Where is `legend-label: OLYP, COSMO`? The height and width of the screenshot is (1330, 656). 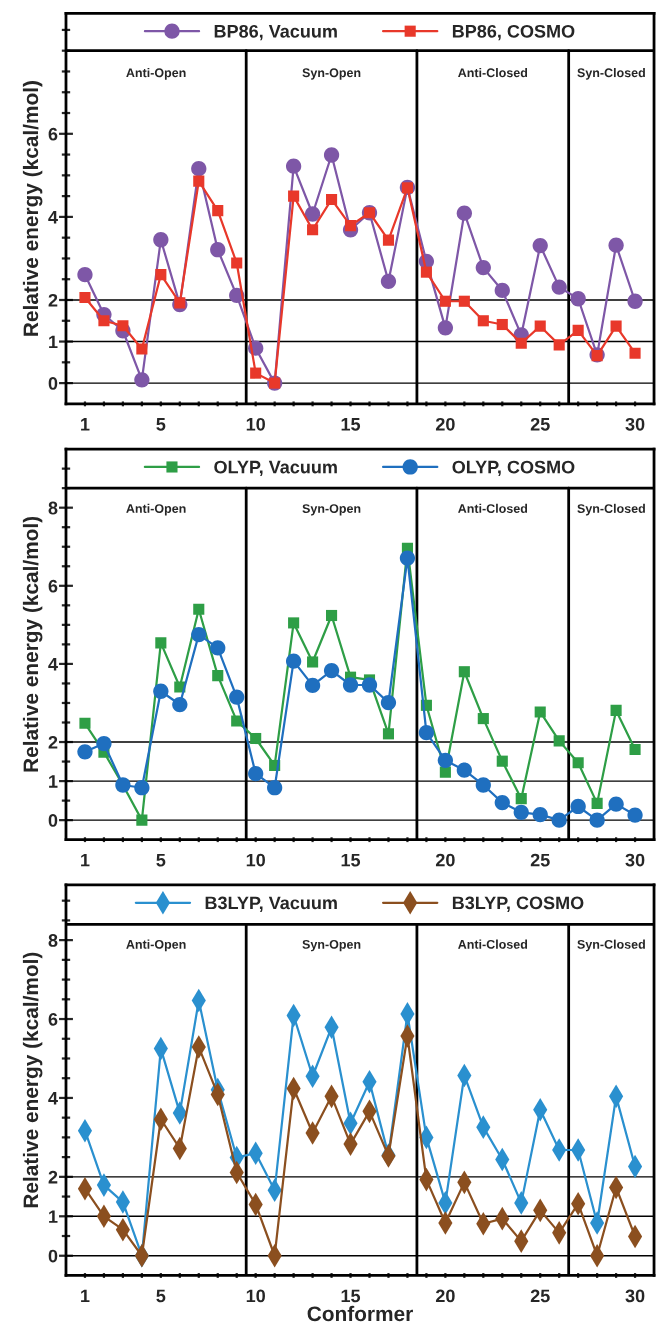
legend-label: OLYP, COSMO is located at coordinates (513, 468).